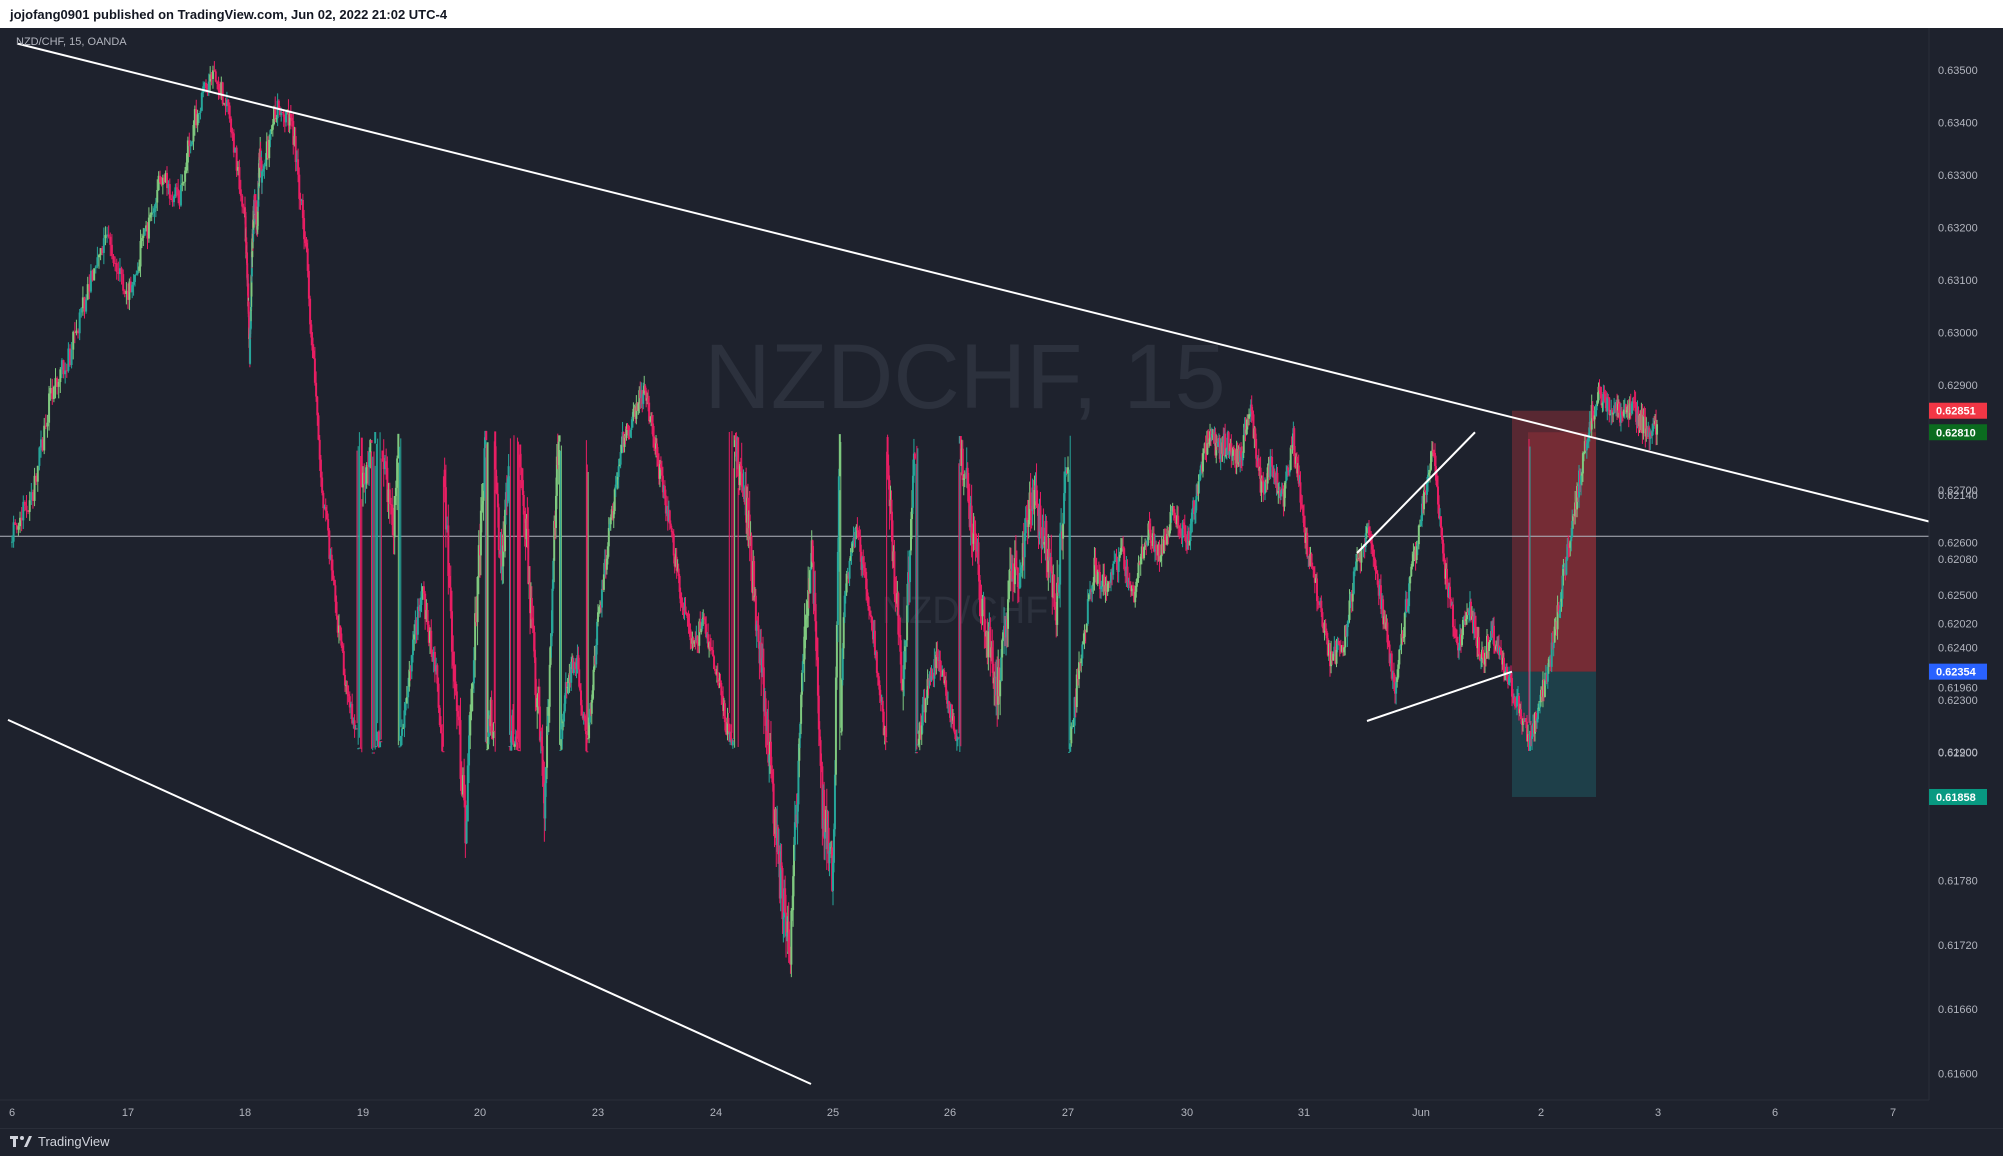 The width and height of the screenshot is (2003, 1156). What do you see at coordinates (71, 42) in the screenshot?
I see `symbol-info-label: NZD/CHF, 15, OANDA` at bounding box center [71, 42].